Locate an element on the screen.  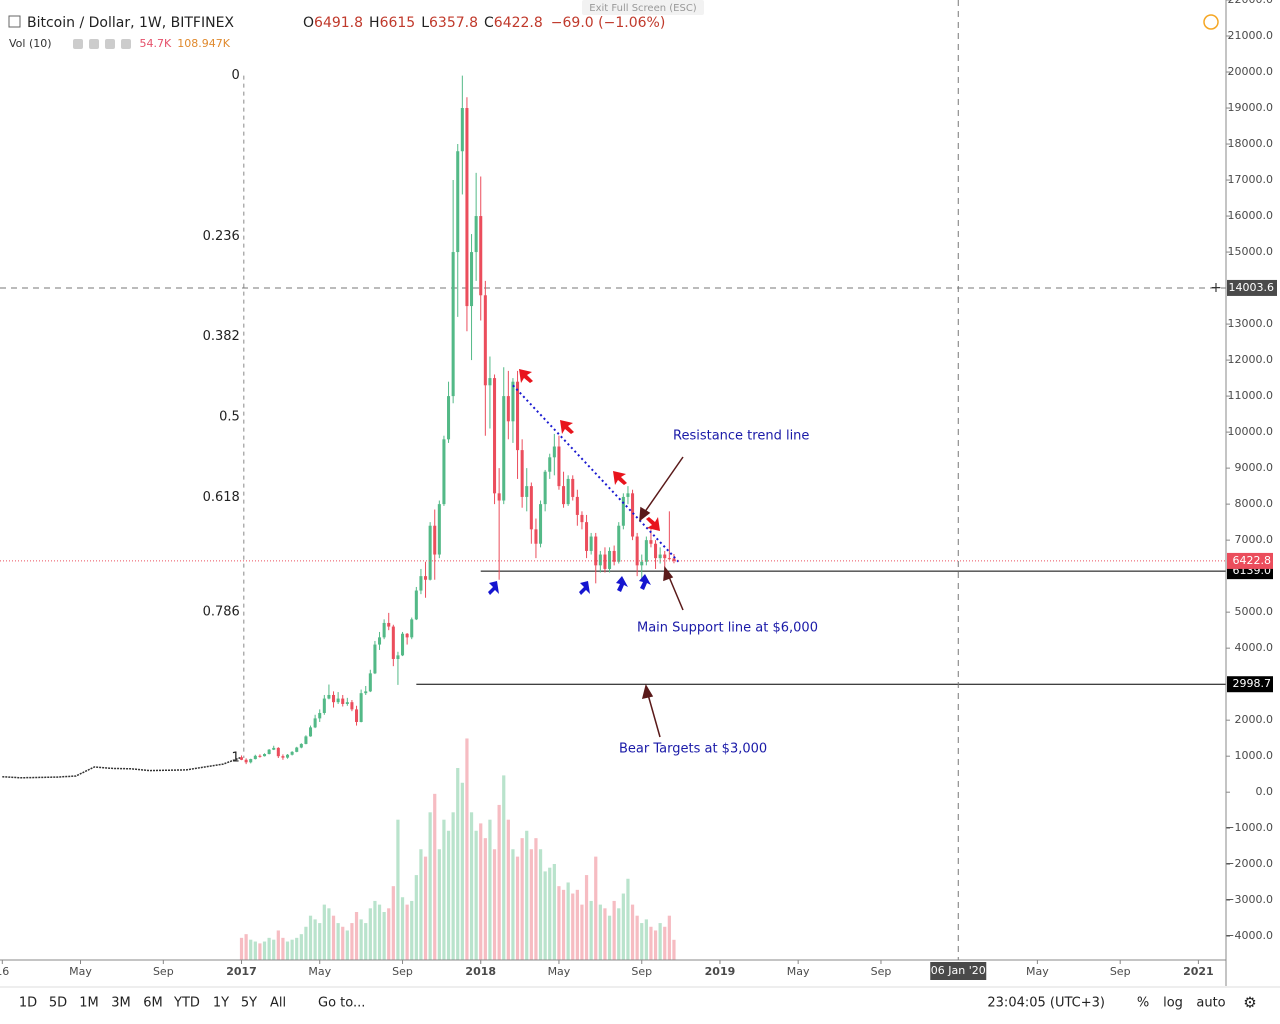
range-button: 5Y is located at coordinates (249, 1003).